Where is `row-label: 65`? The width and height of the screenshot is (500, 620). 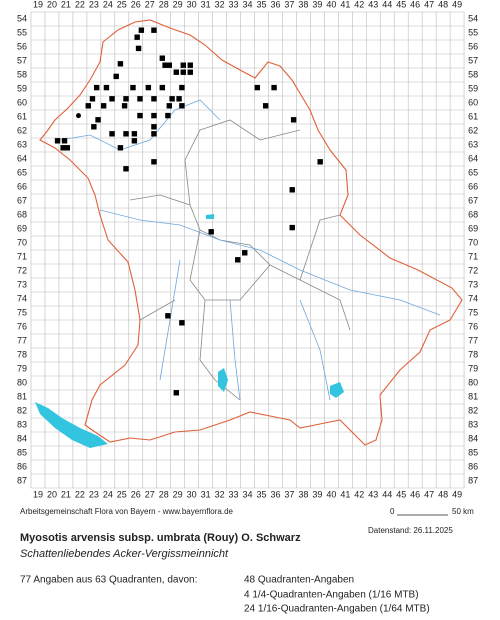 row-label: 65 is located at coordinates (473, 172).